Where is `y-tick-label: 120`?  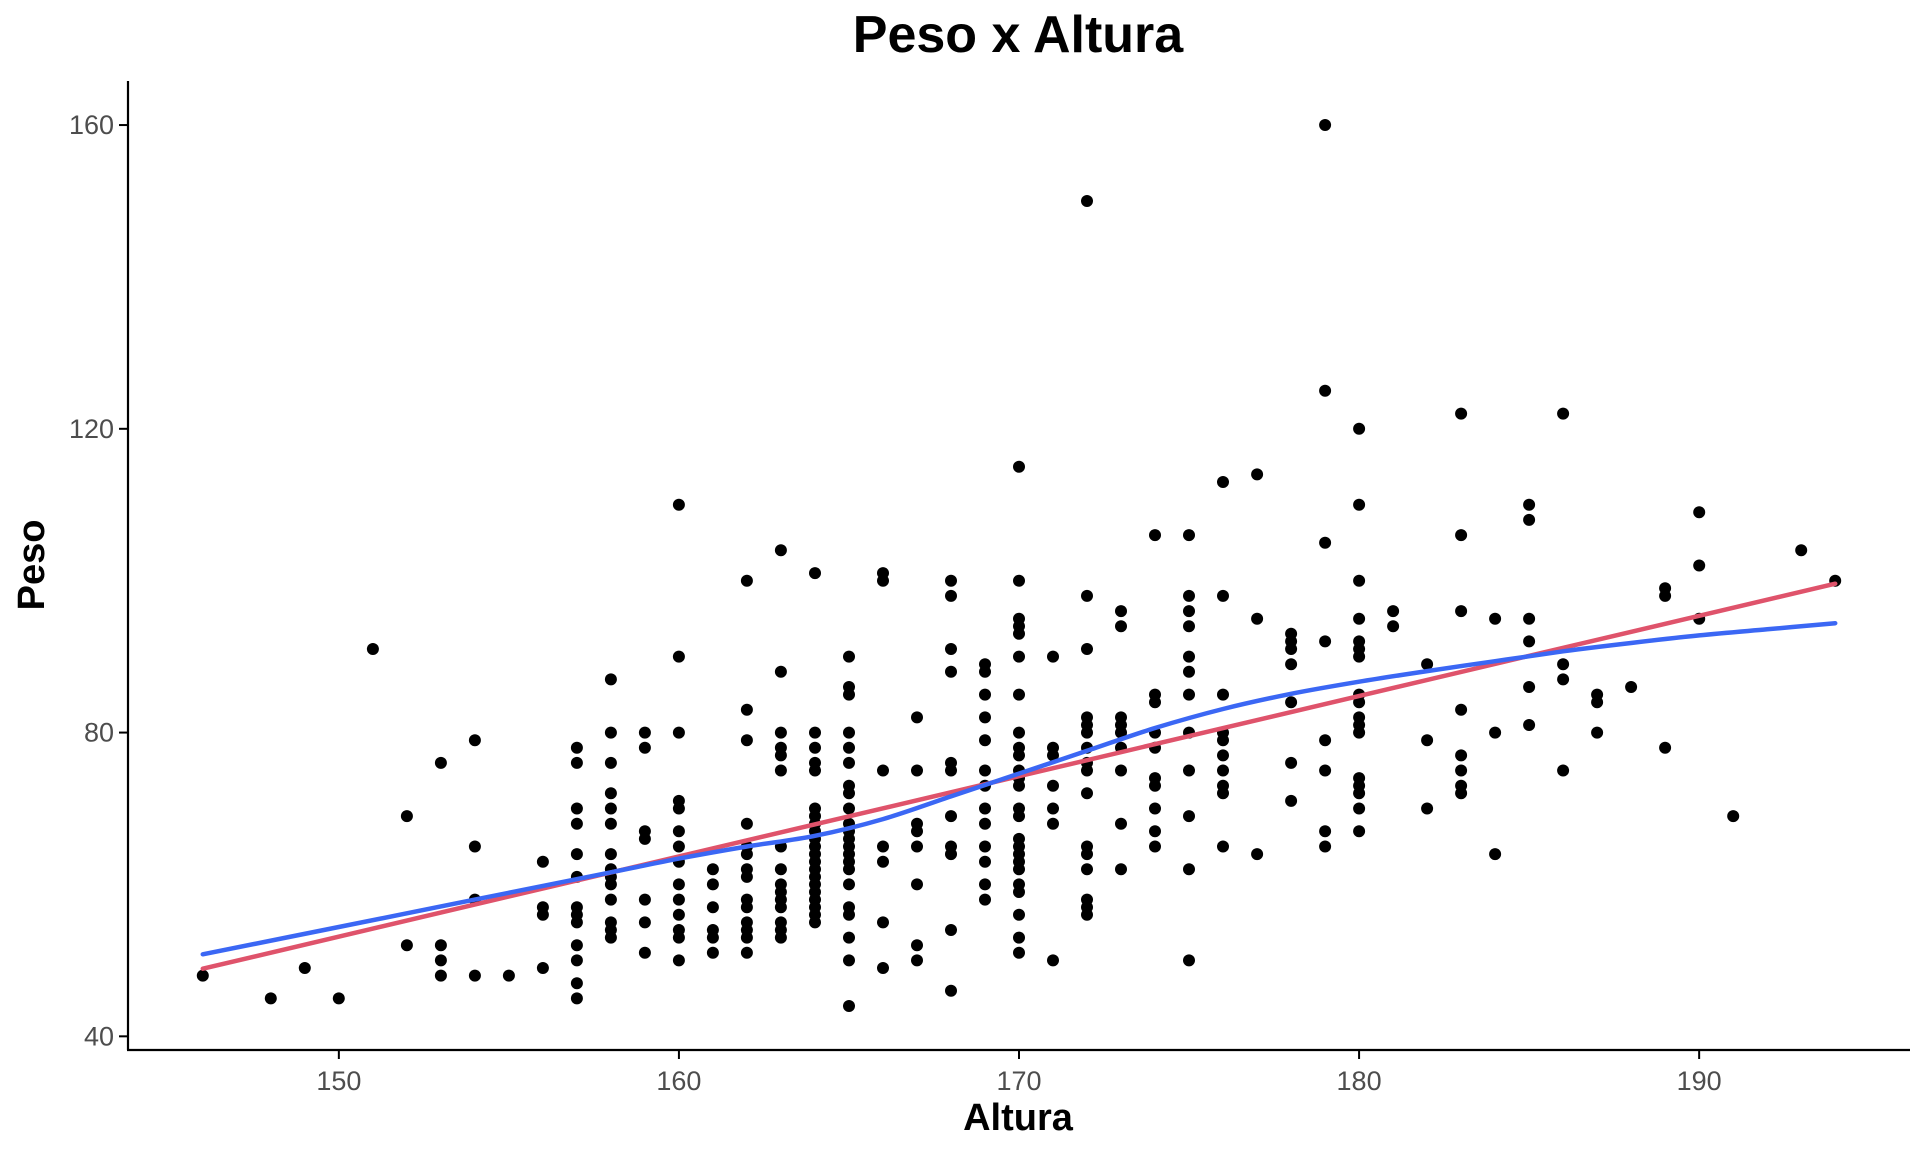
y-tick-label: 120 is located at coordinates (91, 429).